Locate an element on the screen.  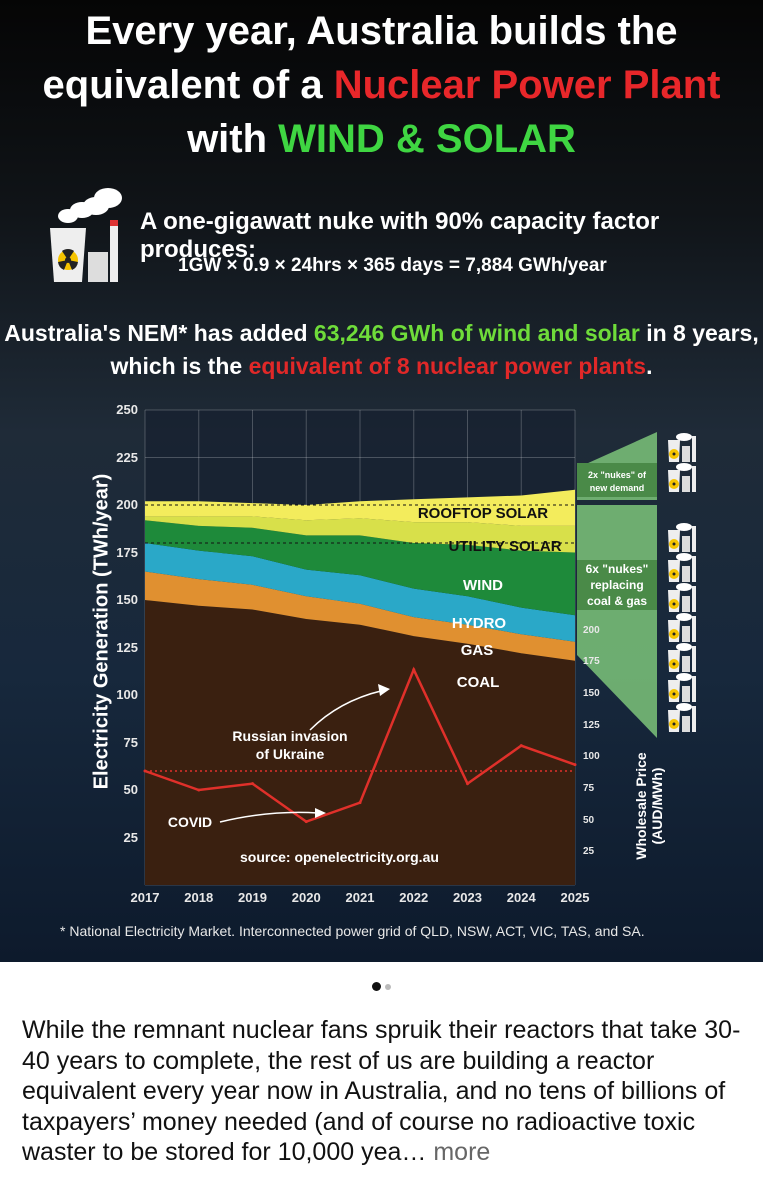
x-tick-label: 2021 is located at coordinates (360, 897).